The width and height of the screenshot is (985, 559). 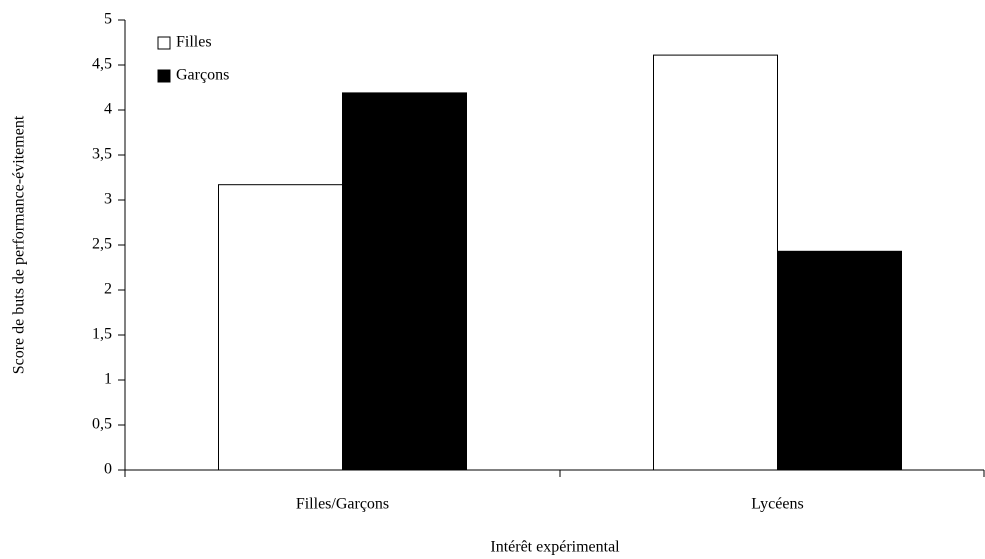 I want to click on x-tick-label: Lycéens, so click(x=777, y=504).